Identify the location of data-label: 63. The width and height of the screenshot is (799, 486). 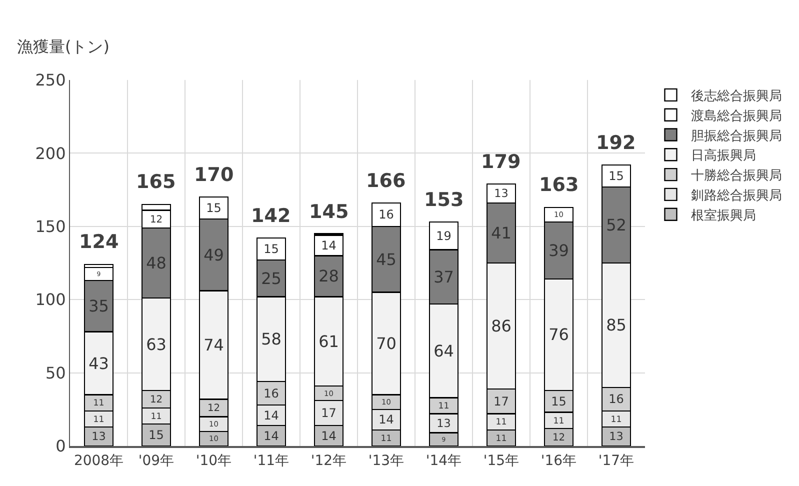
(156, 344).